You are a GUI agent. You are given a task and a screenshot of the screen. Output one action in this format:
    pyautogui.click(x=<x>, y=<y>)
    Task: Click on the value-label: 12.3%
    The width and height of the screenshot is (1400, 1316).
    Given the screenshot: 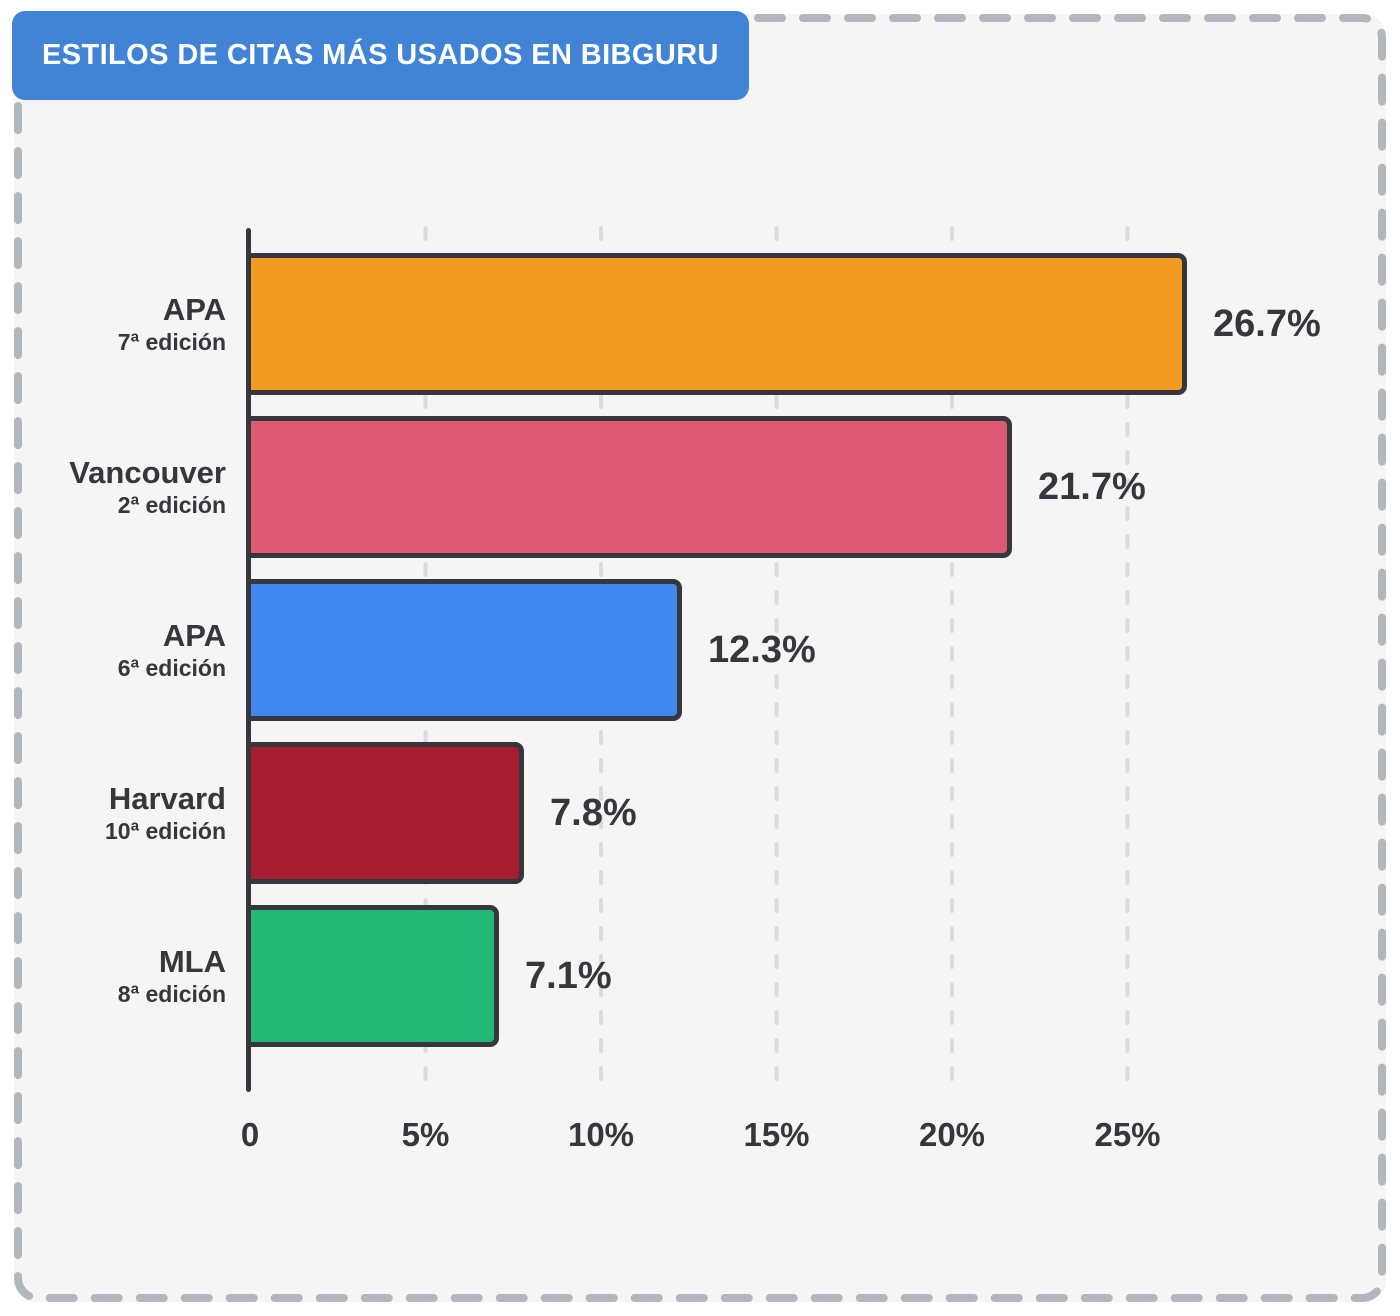 What is the action you would take?
    pyautogui.click(x=762, y=649)
    